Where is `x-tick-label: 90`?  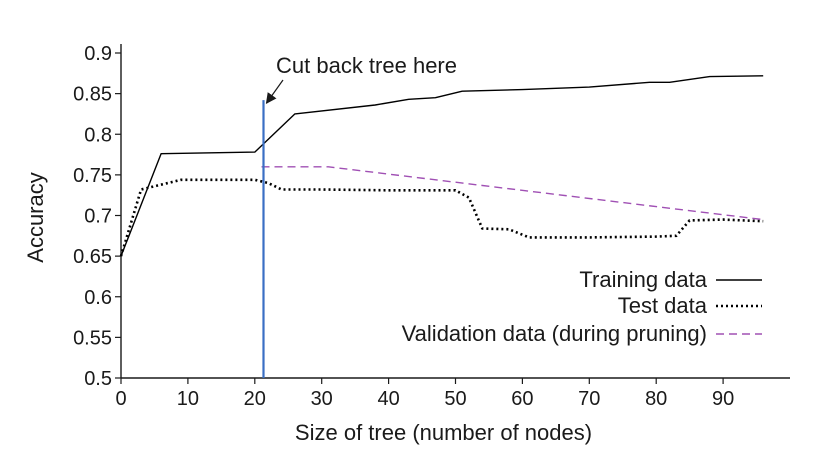 x-tick-label: 90 is located at coordinates (723, 399).